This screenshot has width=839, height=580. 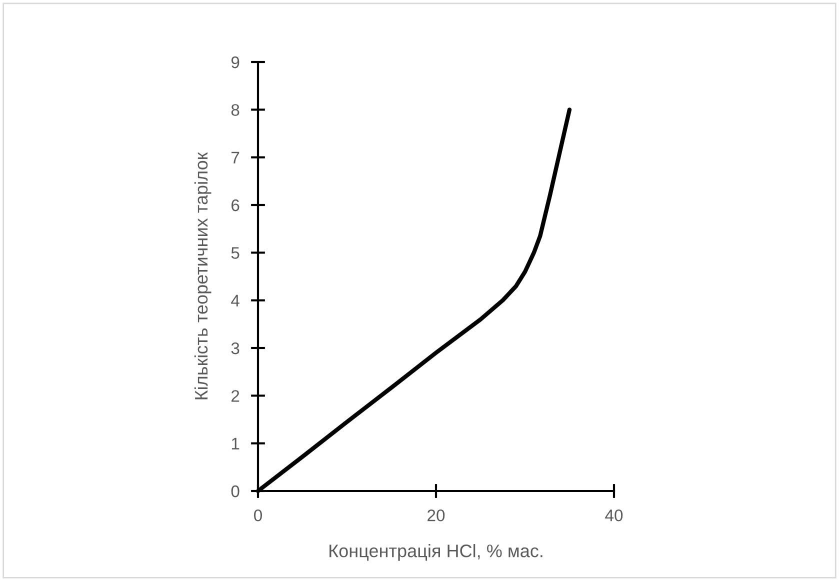 What do you see at coordinates (436, 515) in the screenshot?
I see `x-tick-label: 20` at bounding box center [436, 515].